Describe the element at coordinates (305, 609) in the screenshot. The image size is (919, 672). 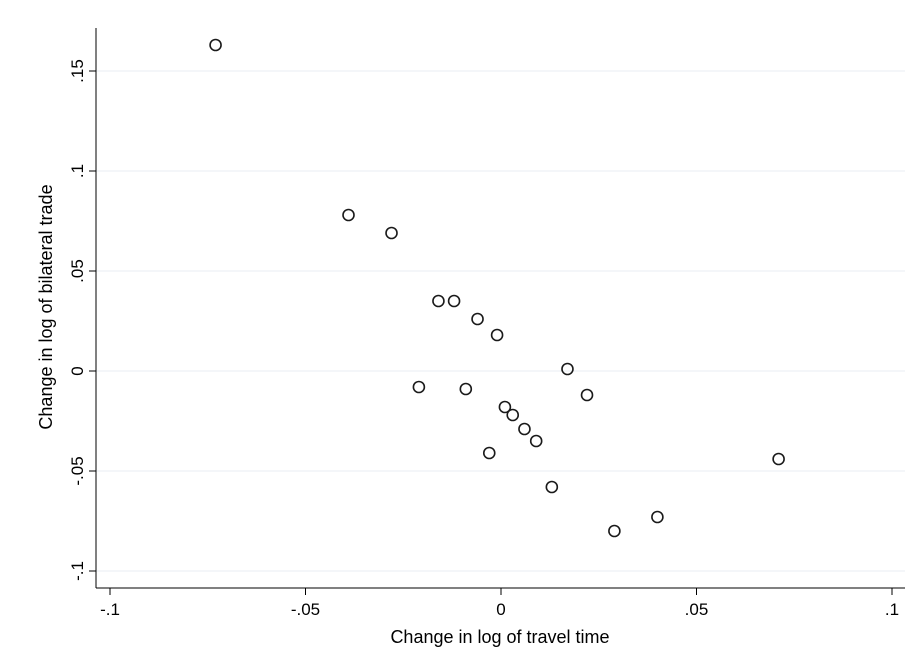
I see `x-tick-label: -.05` at that location.